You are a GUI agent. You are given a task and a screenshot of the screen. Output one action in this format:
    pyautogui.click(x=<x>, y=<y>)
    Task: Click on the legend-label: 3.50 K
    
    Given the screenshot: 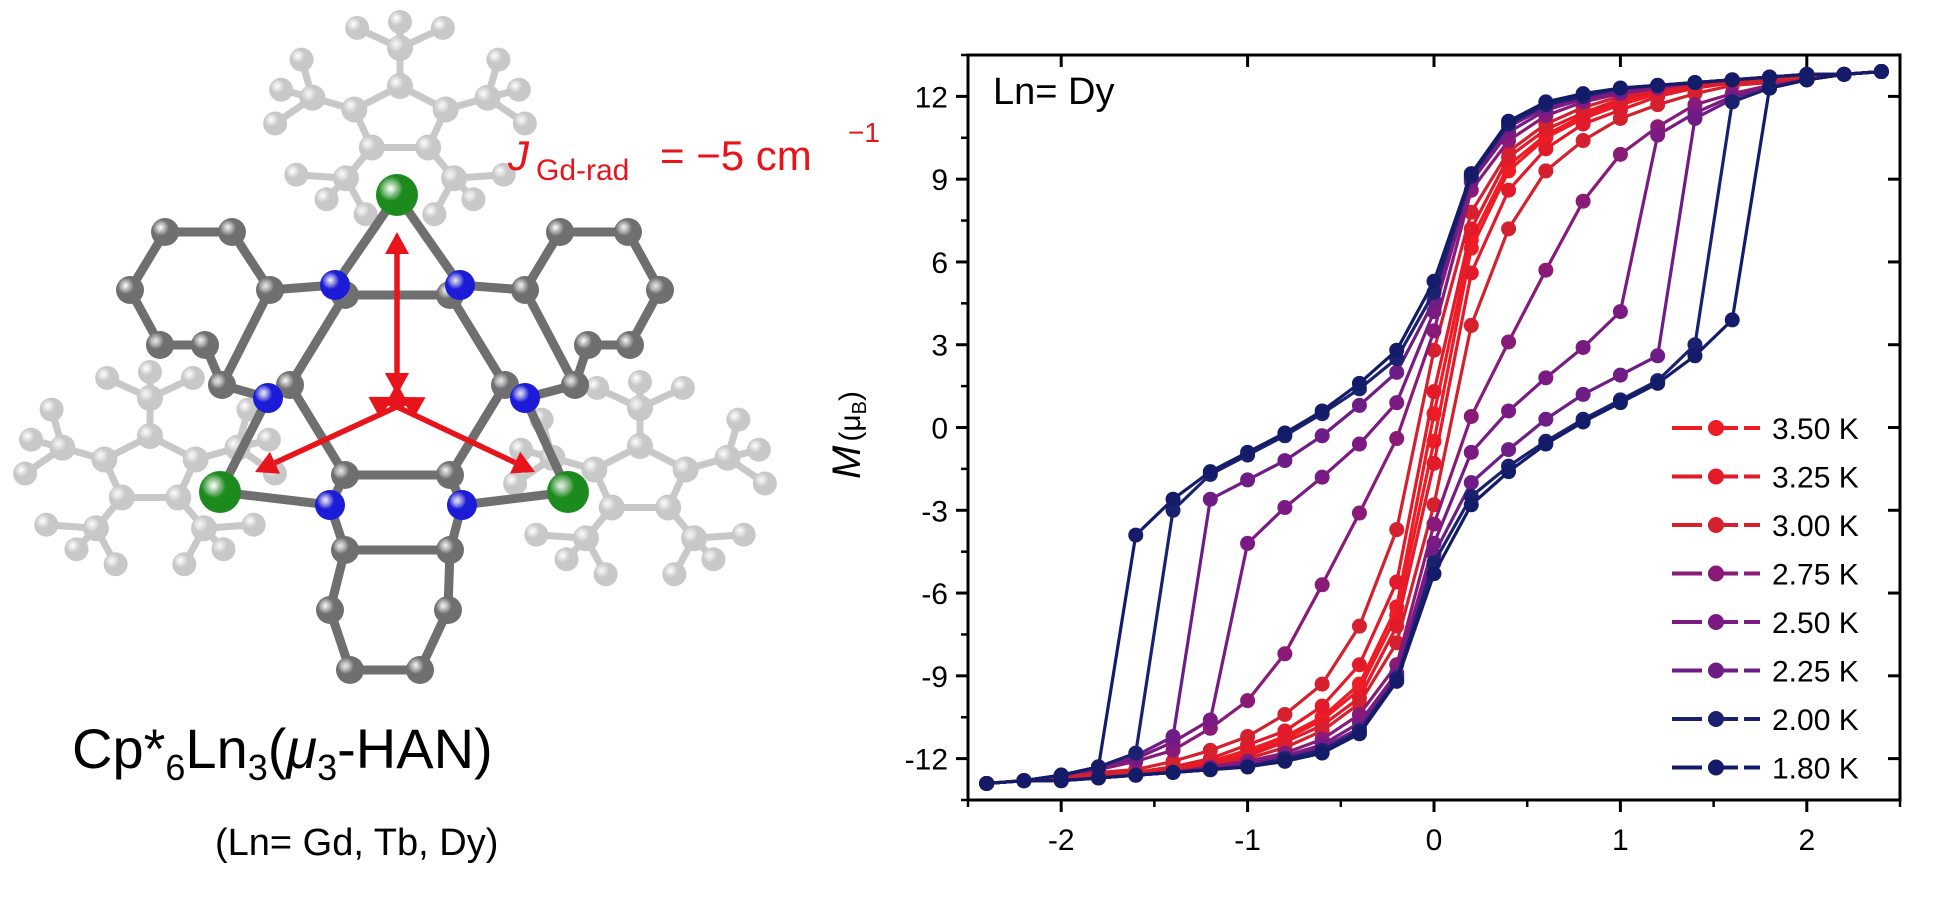 What is the action you would take?
    pyautogui.click(x=1815, y=429)
    